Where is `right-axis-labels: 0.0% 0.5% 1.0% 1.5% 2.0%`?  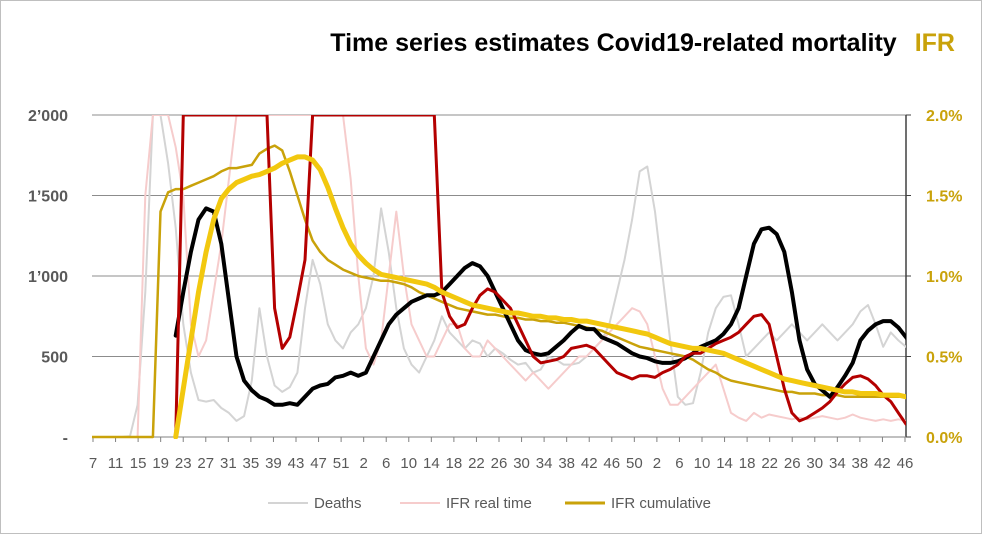 right-axis-labels: 0.0% 0.5% 1.0% 1.5% 2.0% is located at coordinates (933, 277).